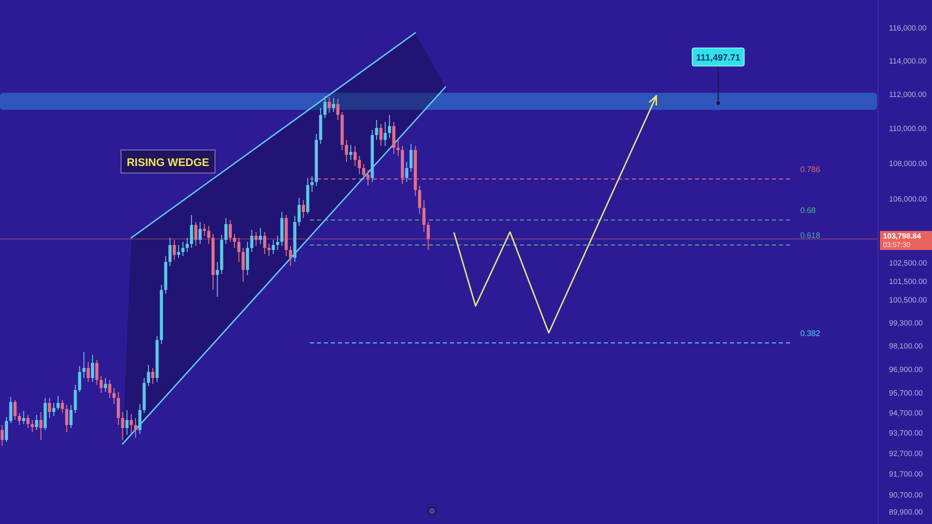  What do you see at coordinates (808, 211) in the screenshot?
I see `annotation: 0.68` at bounding box center [808, 211].